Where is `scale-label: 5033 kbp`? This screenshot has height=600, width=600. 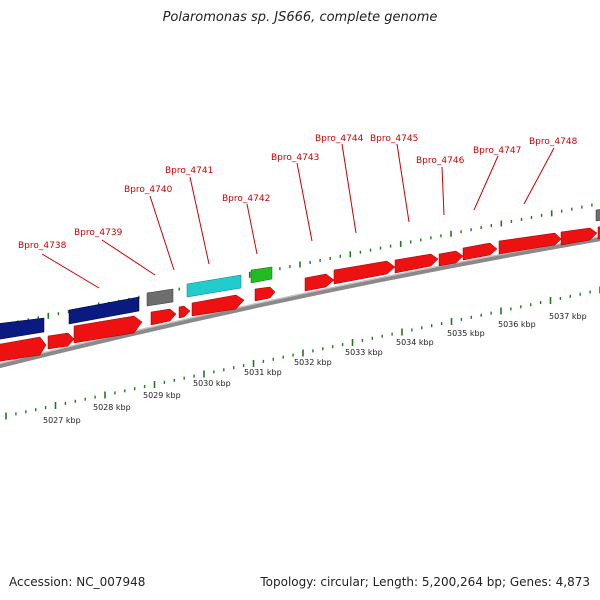 scale-label: 5033 kbp is located at coordinates (364, 352).